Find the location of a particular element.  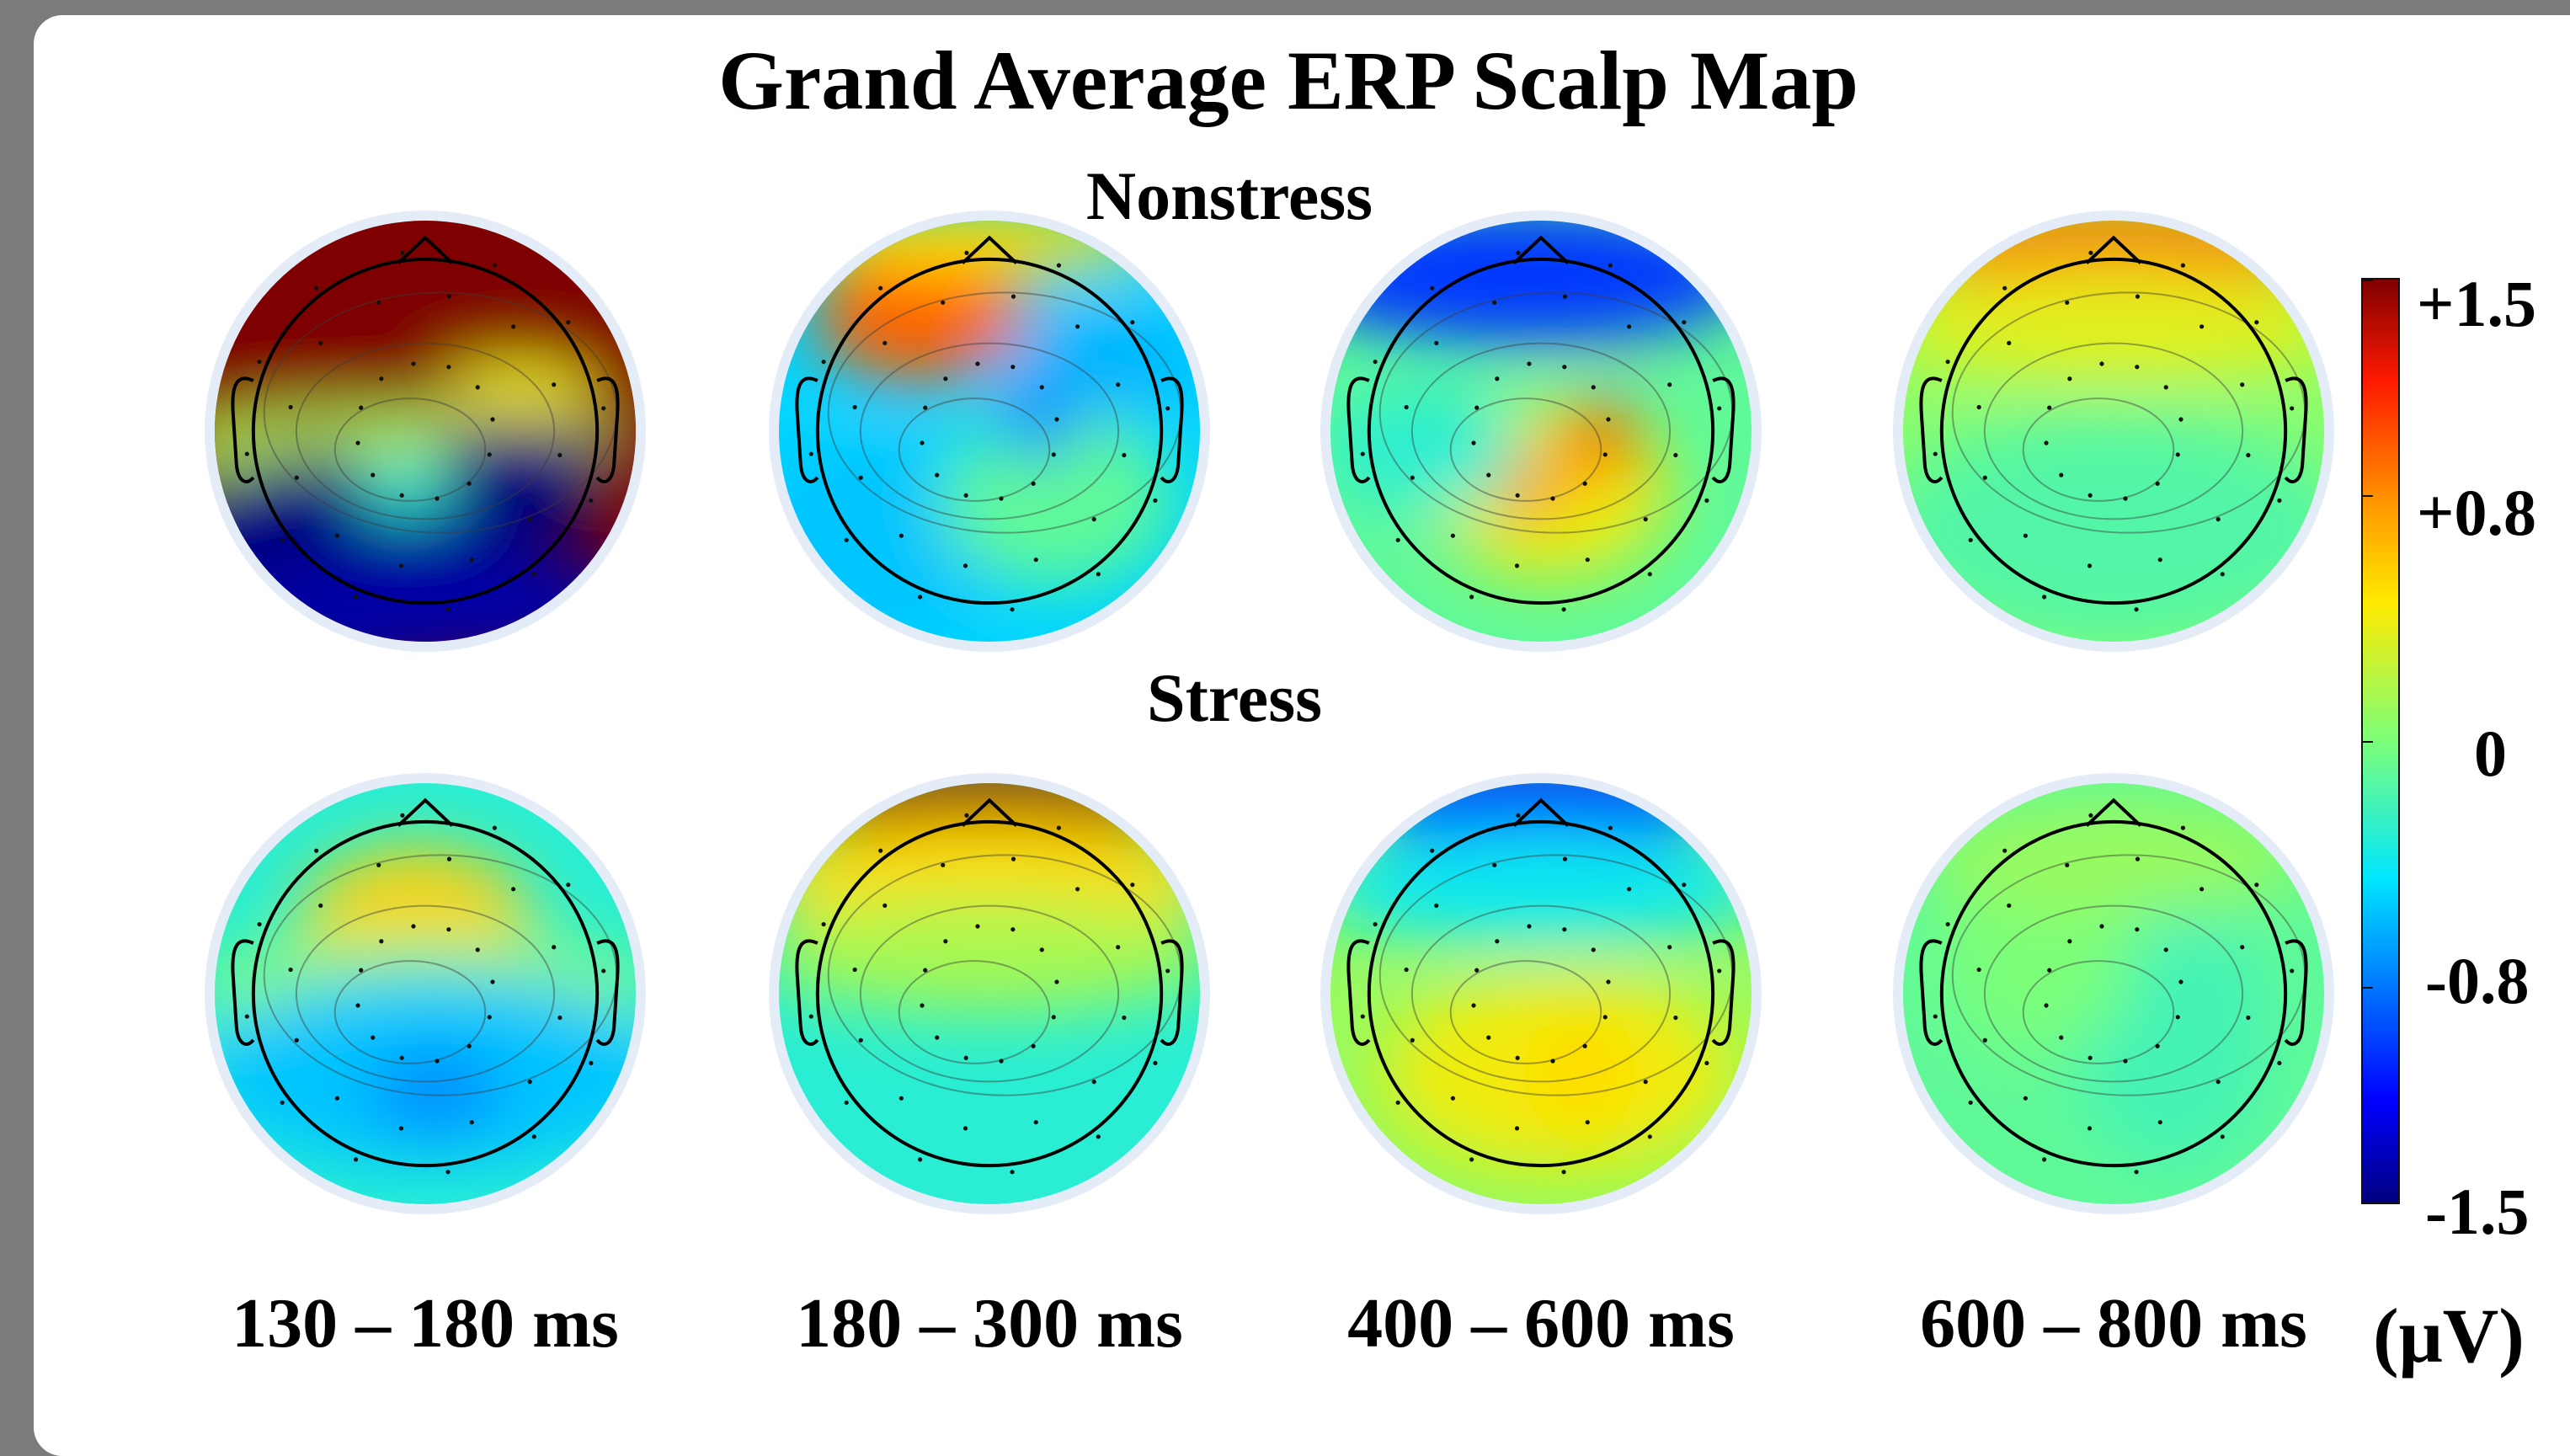

colorbar-unit-label: (μV) is located at coordinates (2449, 1336).